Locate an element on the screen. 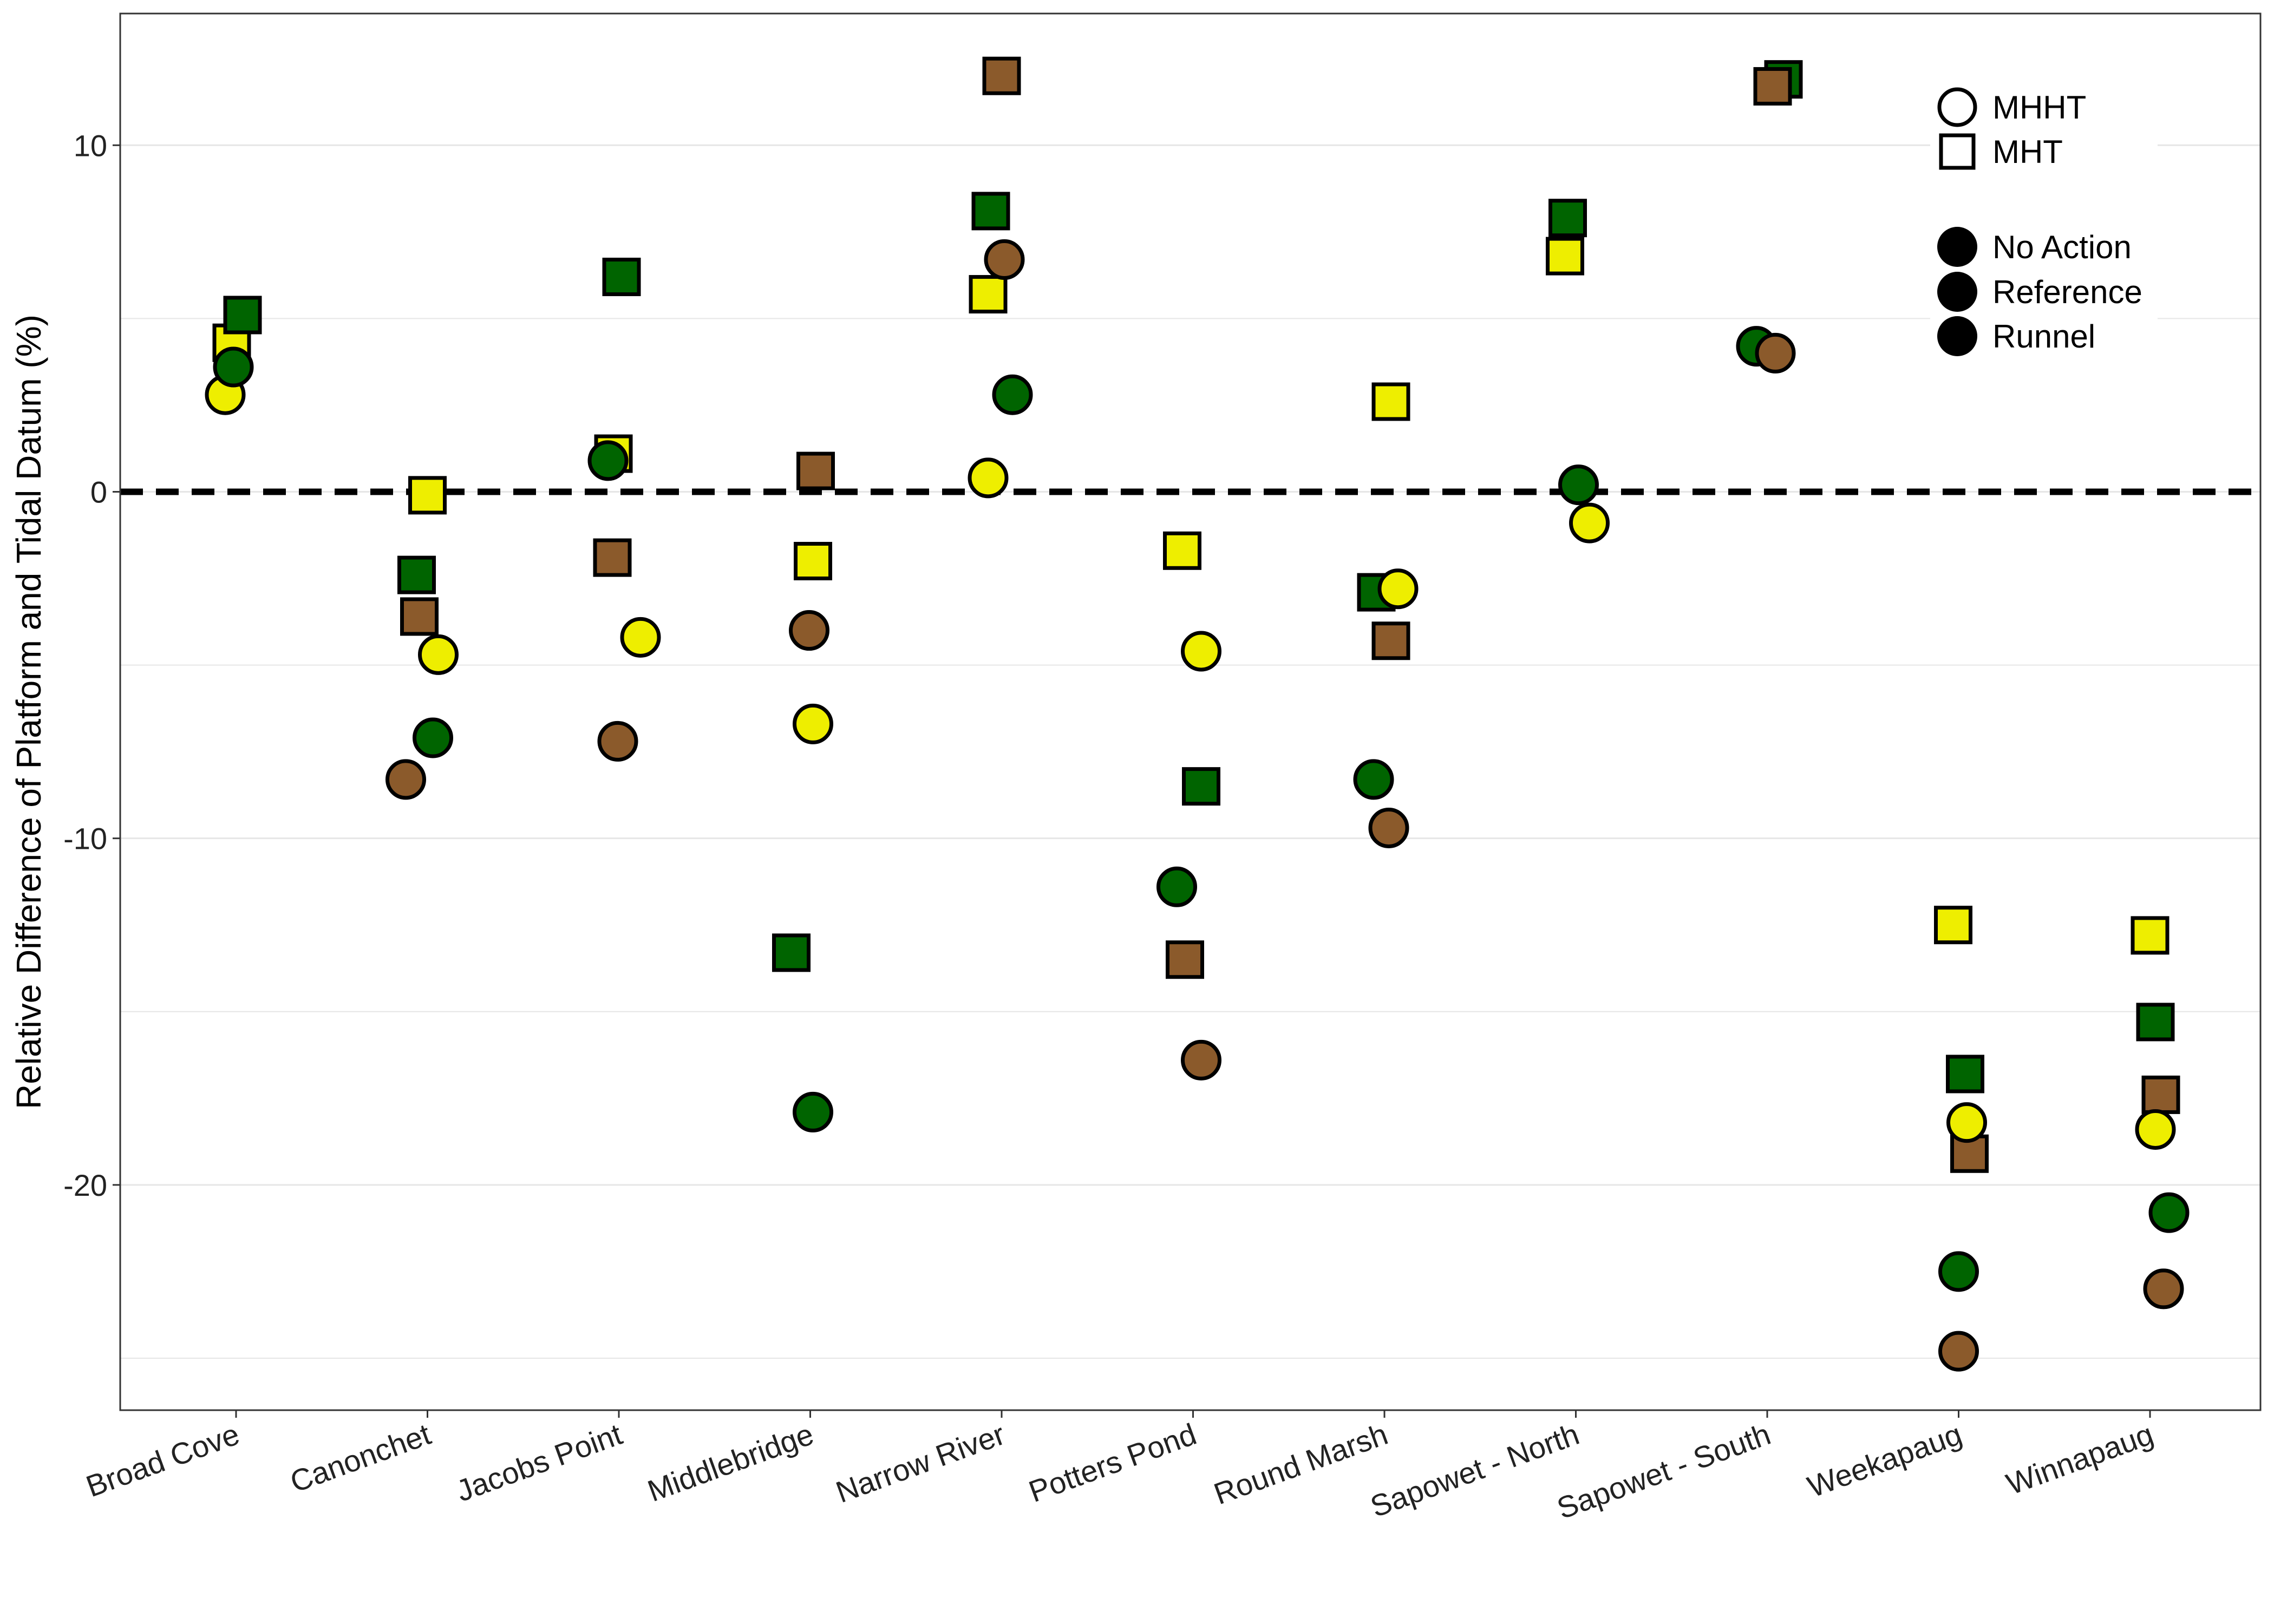 This screenshot has width=2274, height=1624. legend-label: MHHT is located at coordinates (2039, 107).